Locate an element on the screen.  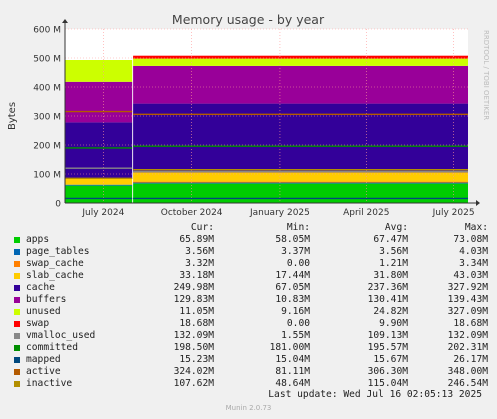
legend-value-avg: 15.67M is located at coordinates (390, 359).